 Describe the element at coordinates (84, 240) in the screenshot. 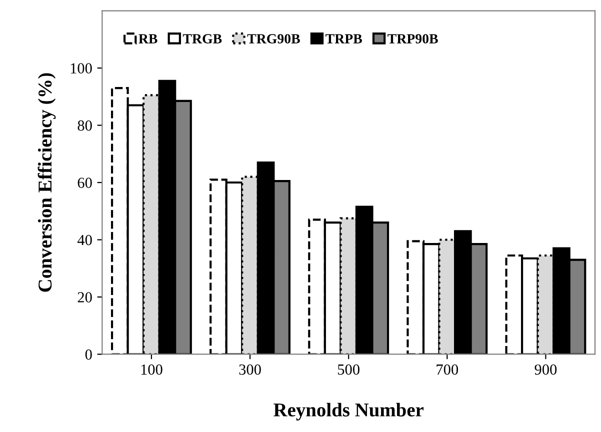

I see `y-tick-label: 40` at that location.